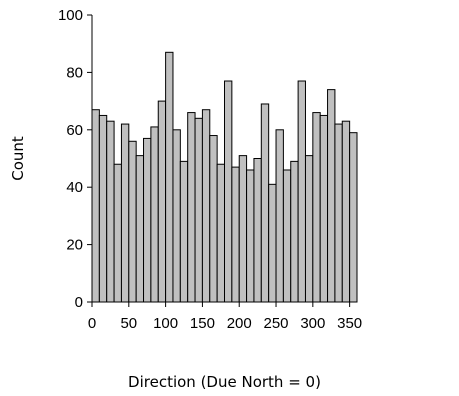 This screenshot has width=459, height=396. I want to click on x-tick-label-350: 350, so click(349, 323).